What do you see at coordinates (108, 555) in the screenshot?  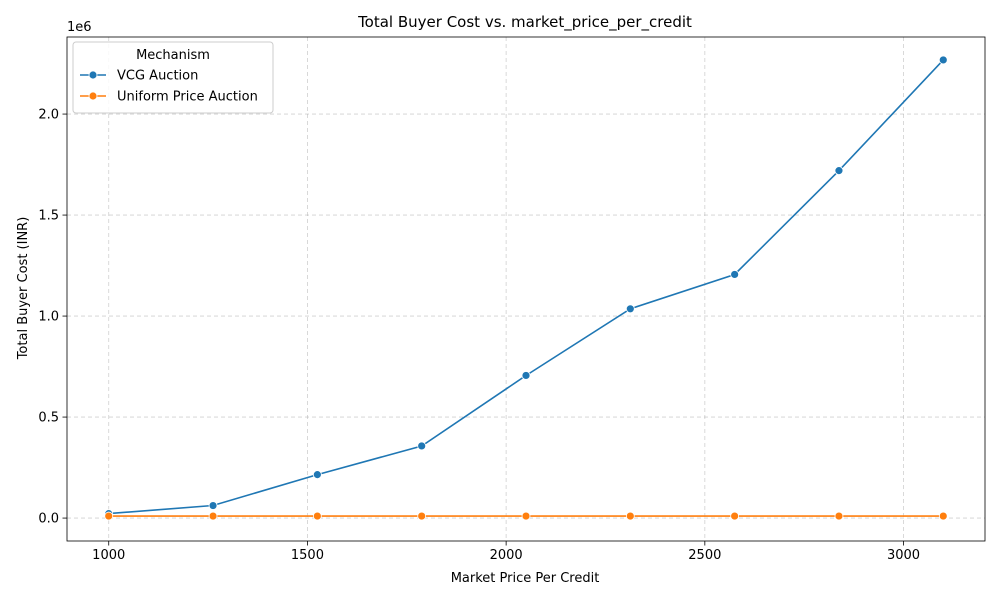 I see `x-tick-label: 1000` at bounding box center [108, 555].